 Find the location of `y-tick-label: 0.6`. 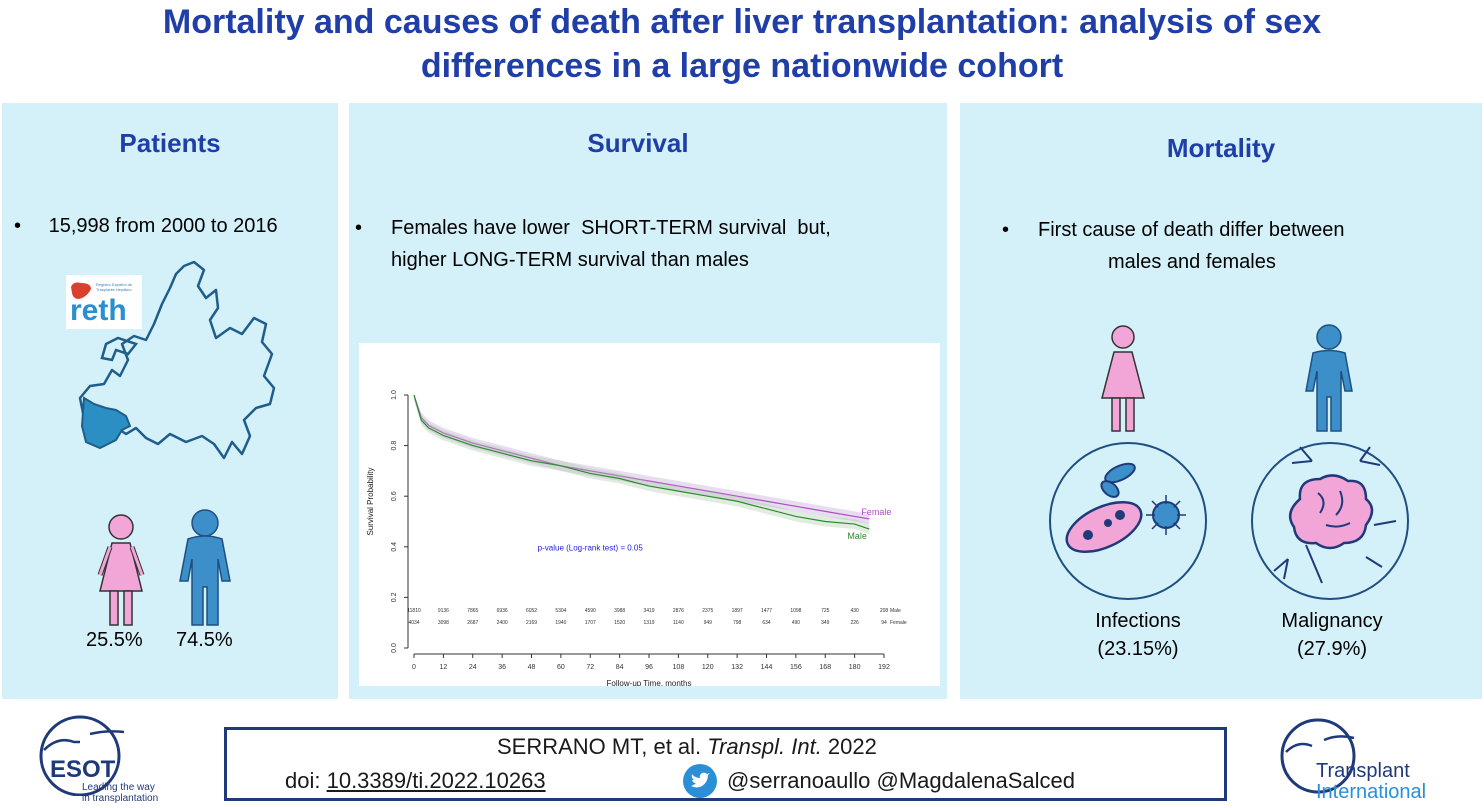

y-tick-label: 0.6 is located at coordinates (394, 496).